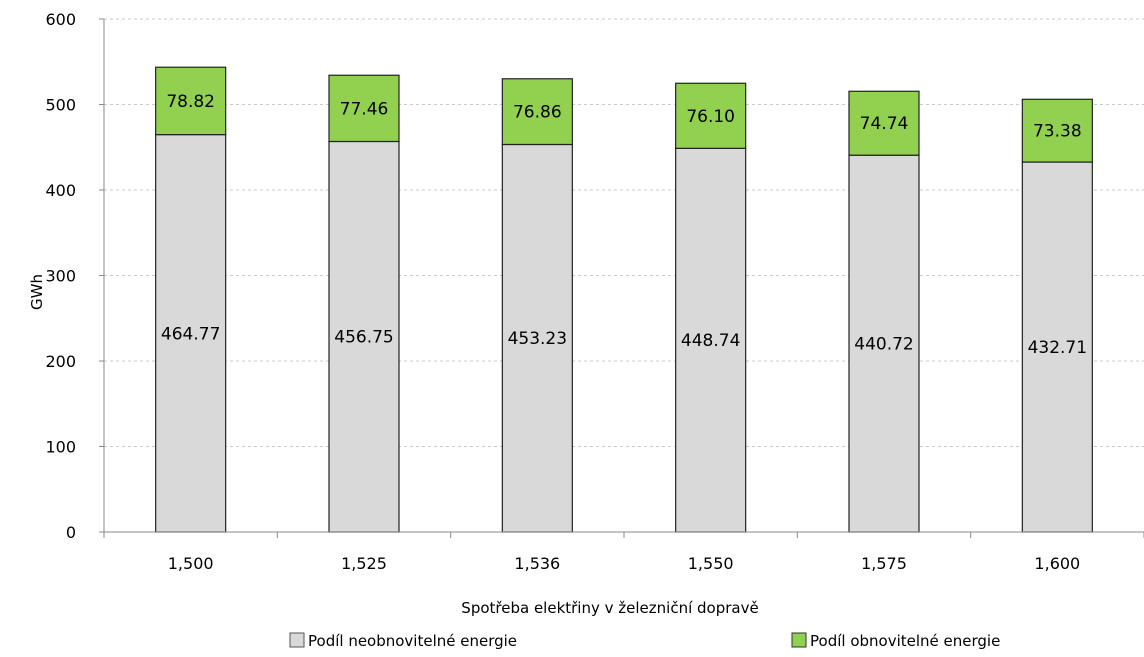 The image size is (1144, 657). I want to click on x-tick-label: 1,550, so click(711, 563).